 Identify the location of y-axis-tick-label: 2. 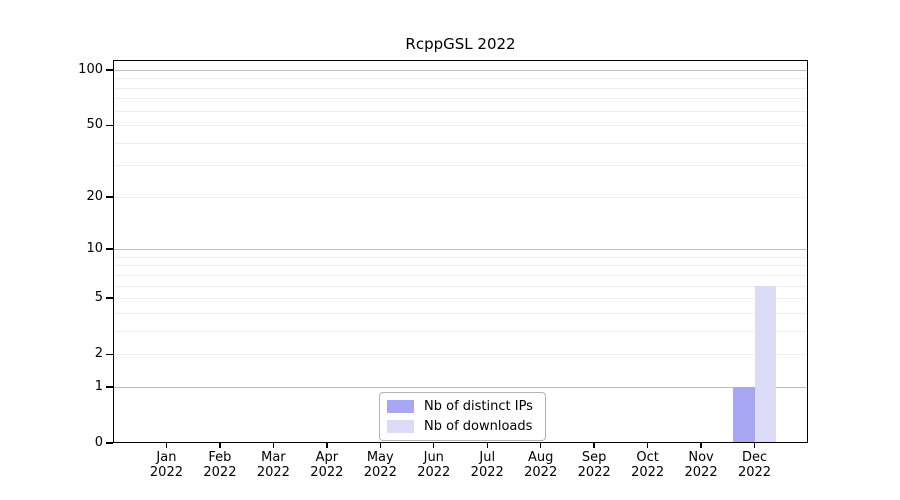
(98, 354).